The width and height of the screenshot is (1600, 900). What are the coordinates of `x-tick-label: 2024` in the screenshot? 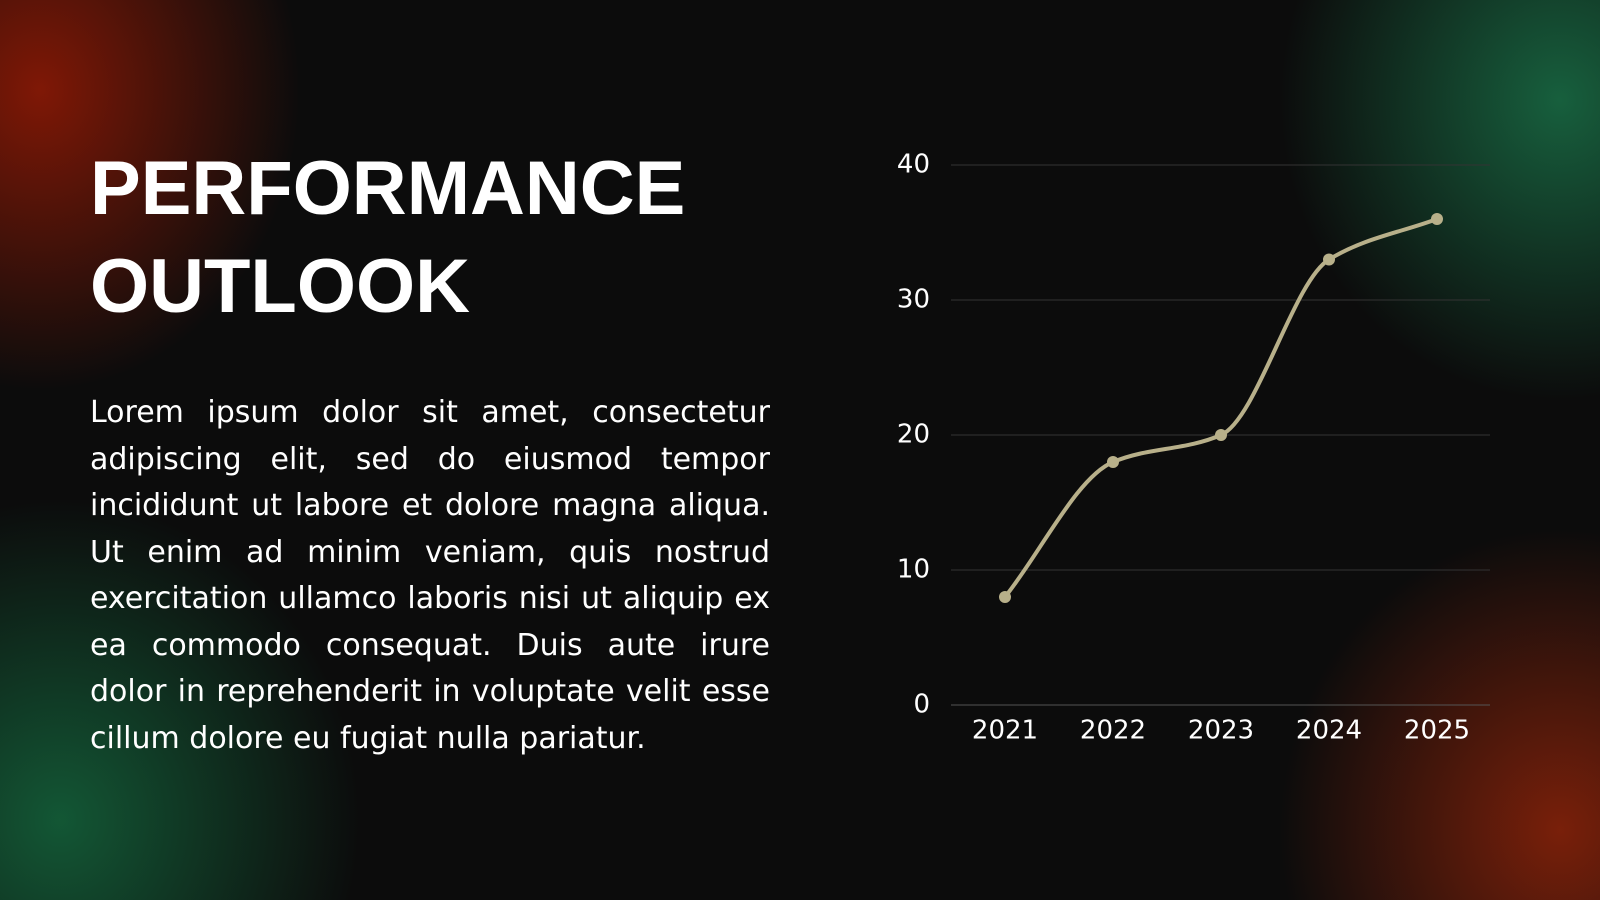 It's located at (1329, 731).